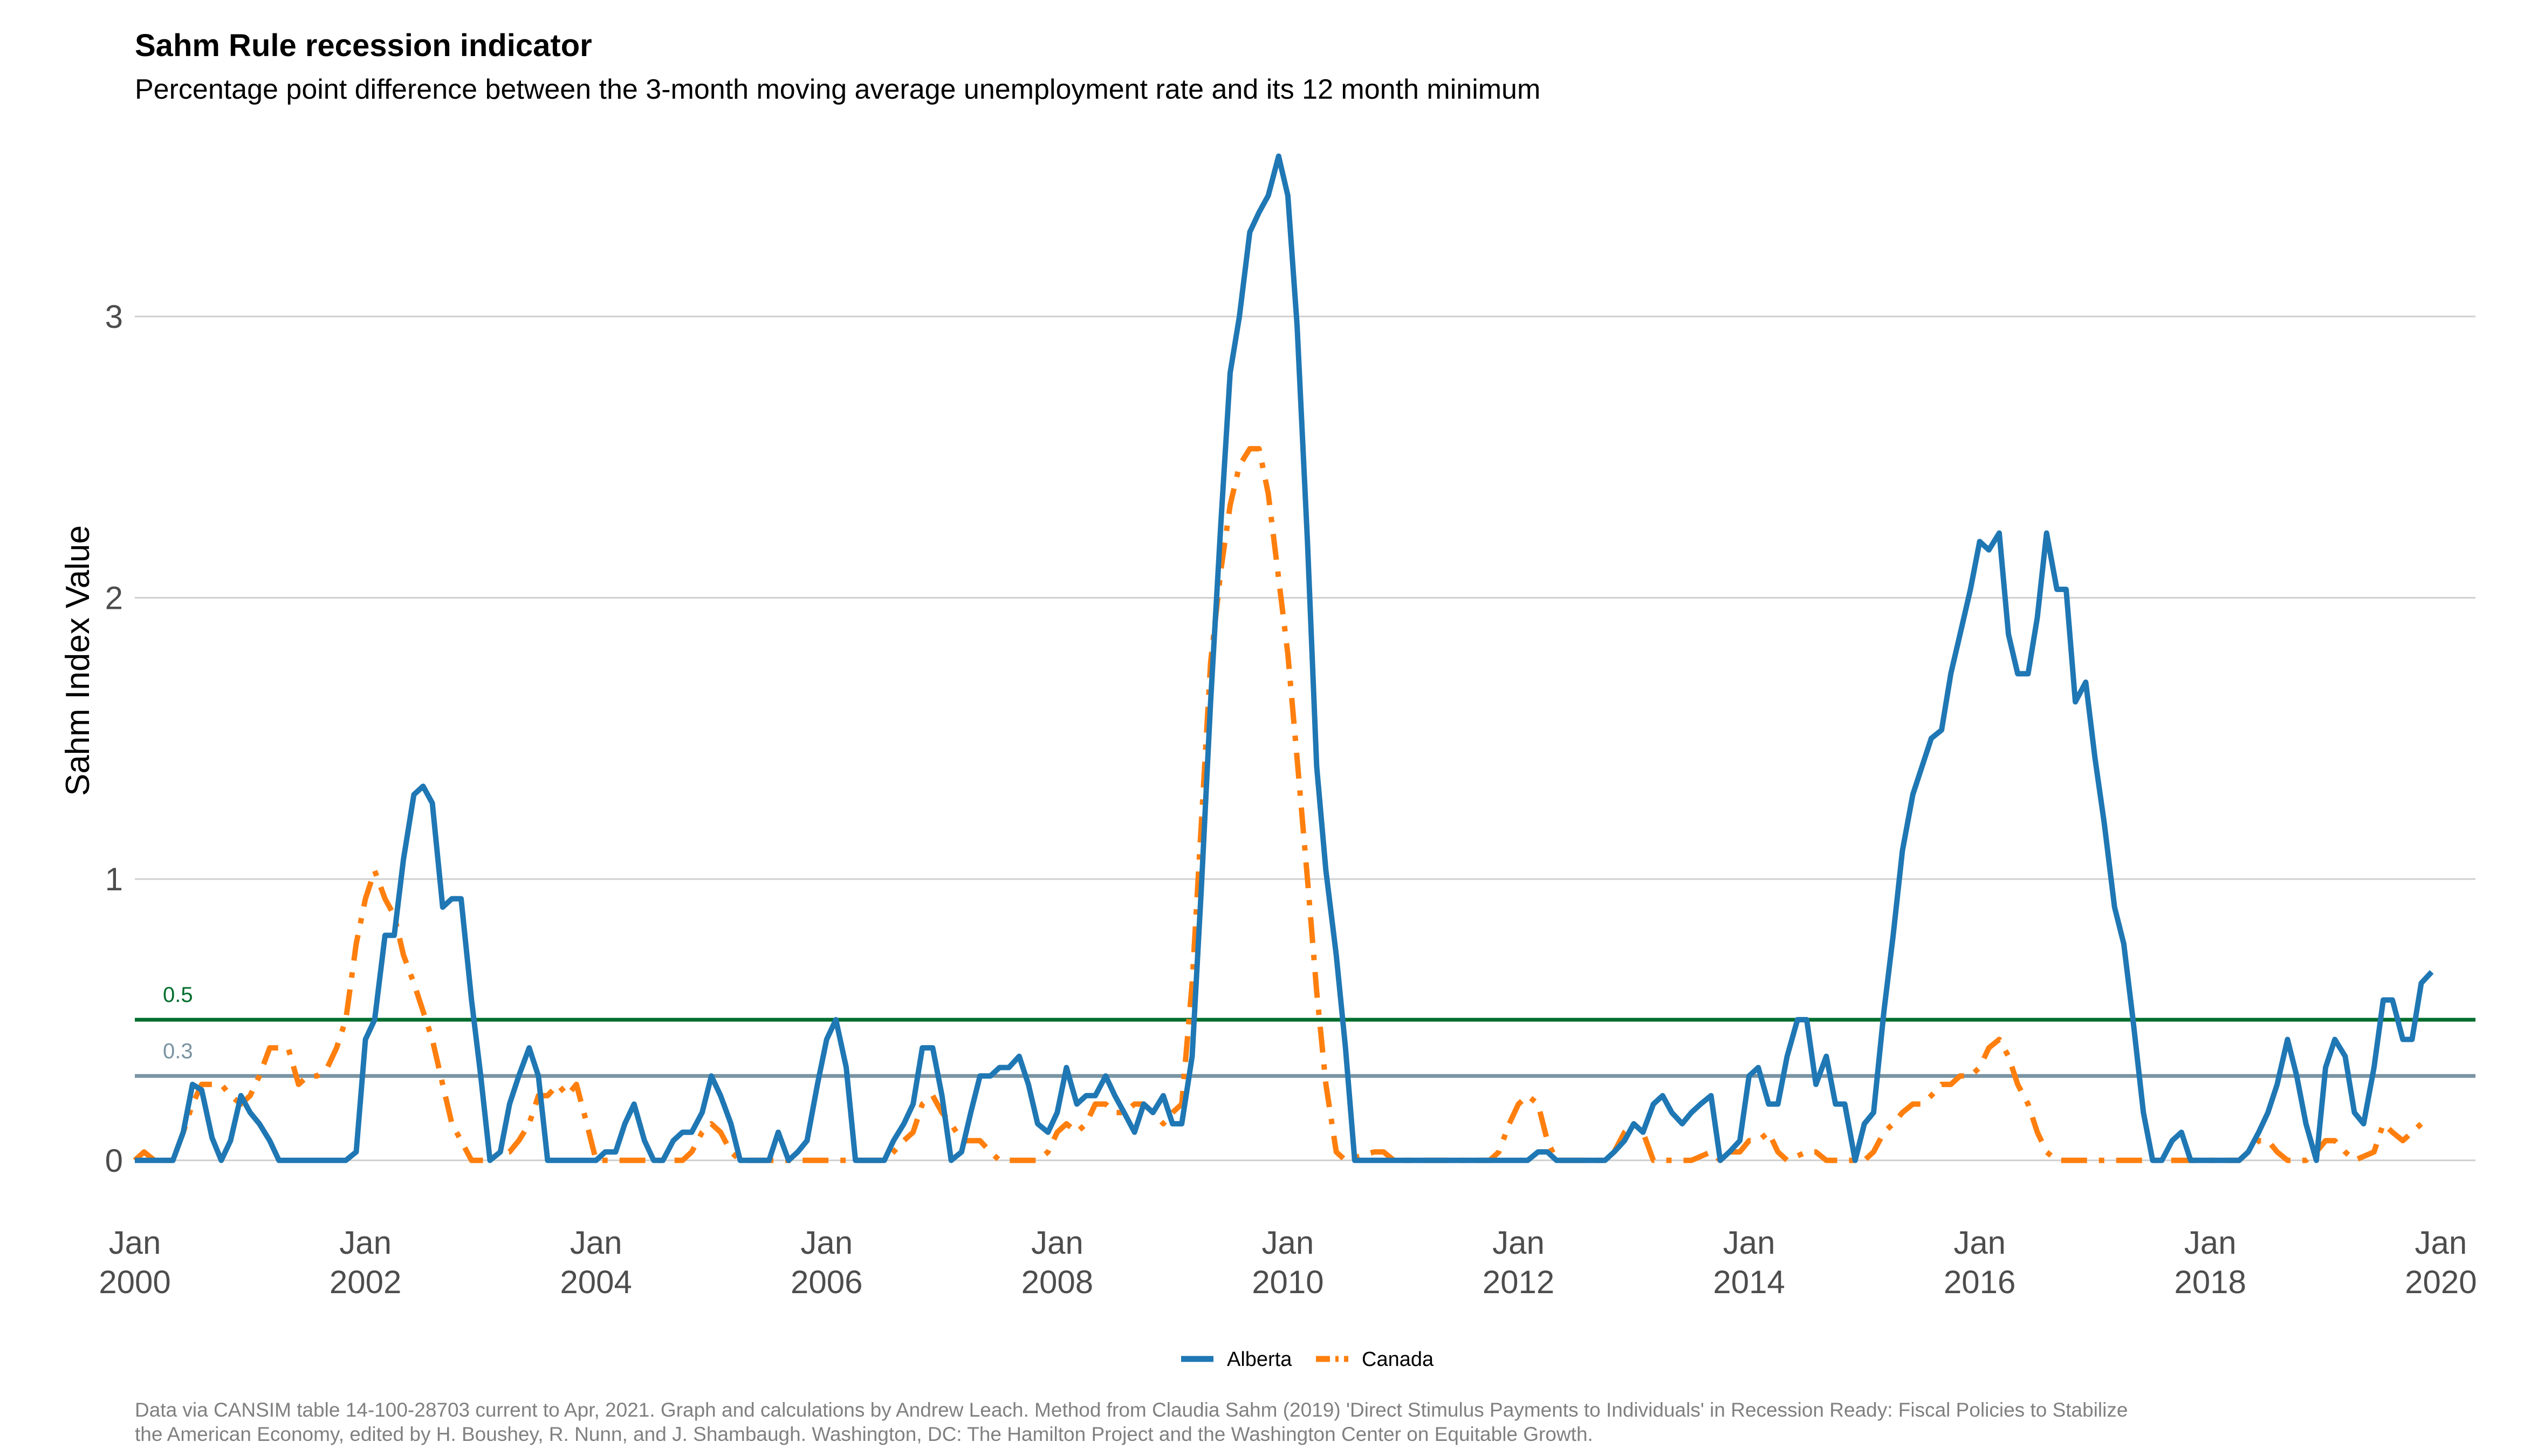  Describe the element at coordinates (1979, 1282) in the screenshot. I see `x-tick-label-year: 2016` at that location.